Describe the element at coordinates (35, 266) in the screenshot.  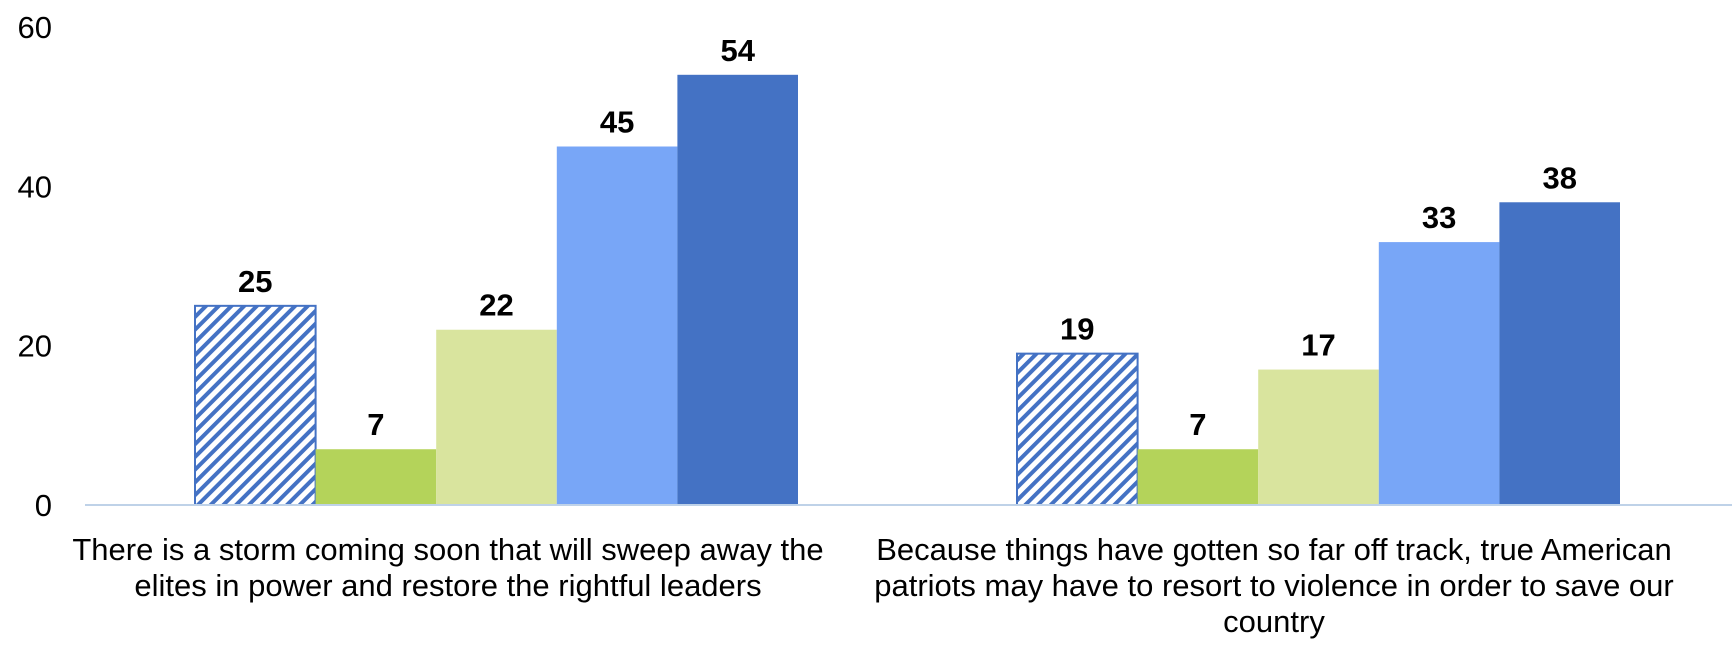
I see `y-axis: 0 20 40 60` at that location.